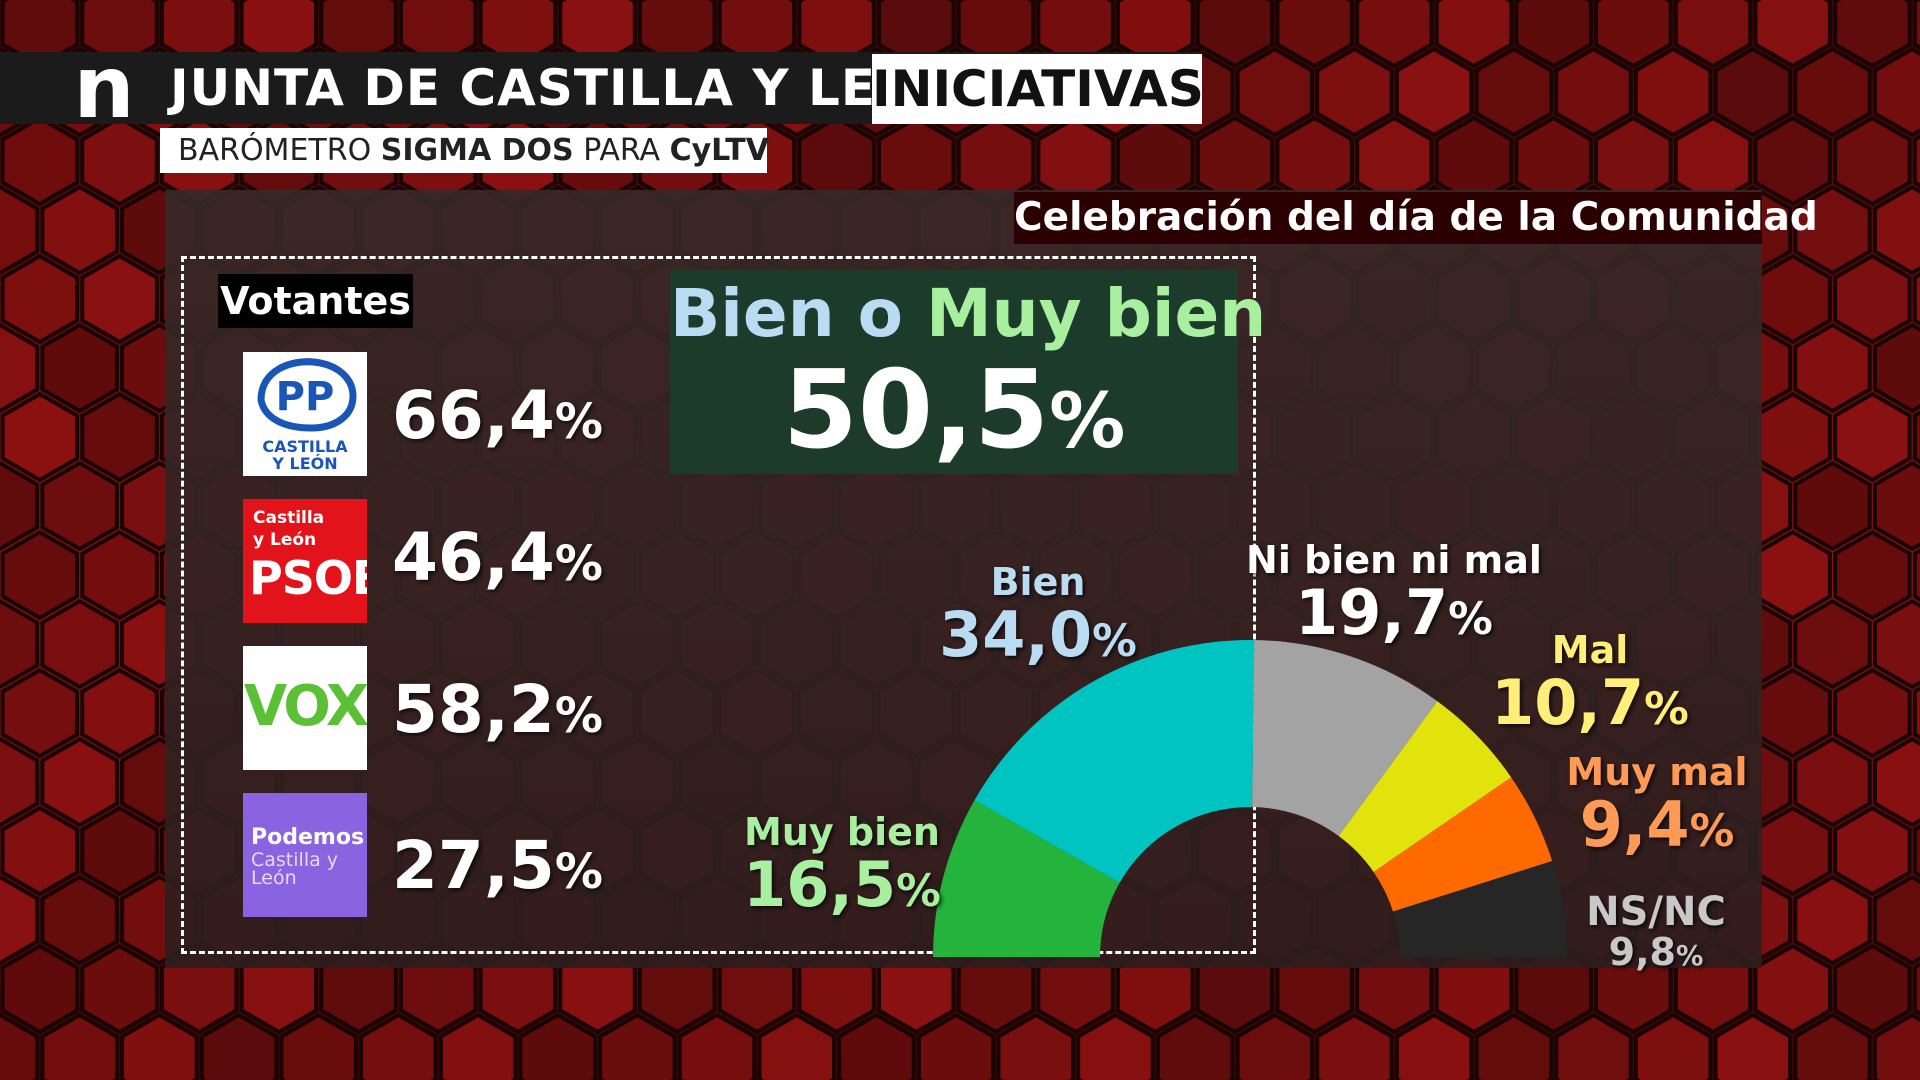 The width and height of the screenshot is (1920, 1080). I want to click on psoe-logo-line2: y León, so click(285, 540).